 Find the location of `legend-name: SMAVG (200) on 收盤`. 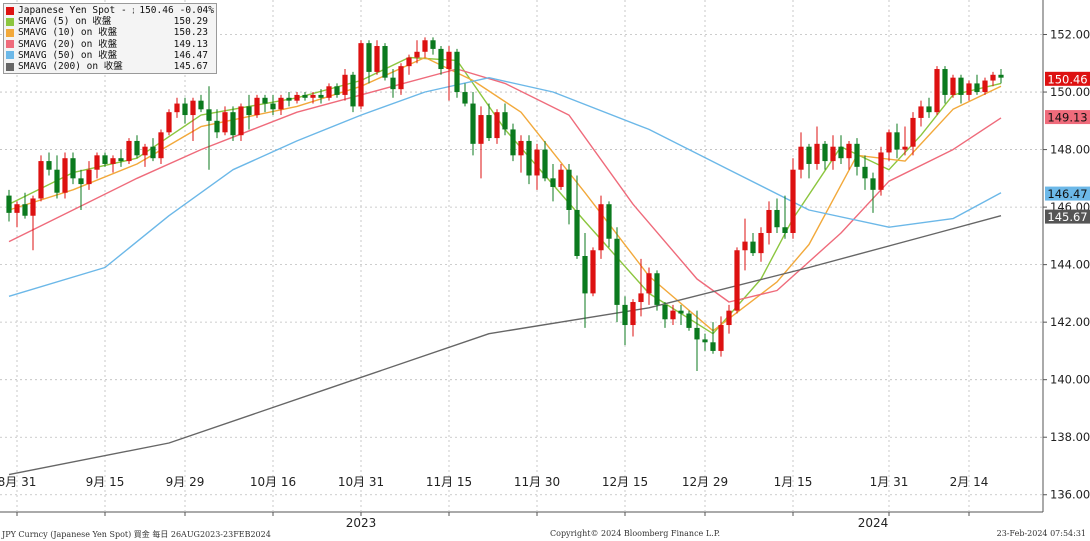

legend-name: SMAVG (200) on 收盤 is located at coordinates (70, 66).